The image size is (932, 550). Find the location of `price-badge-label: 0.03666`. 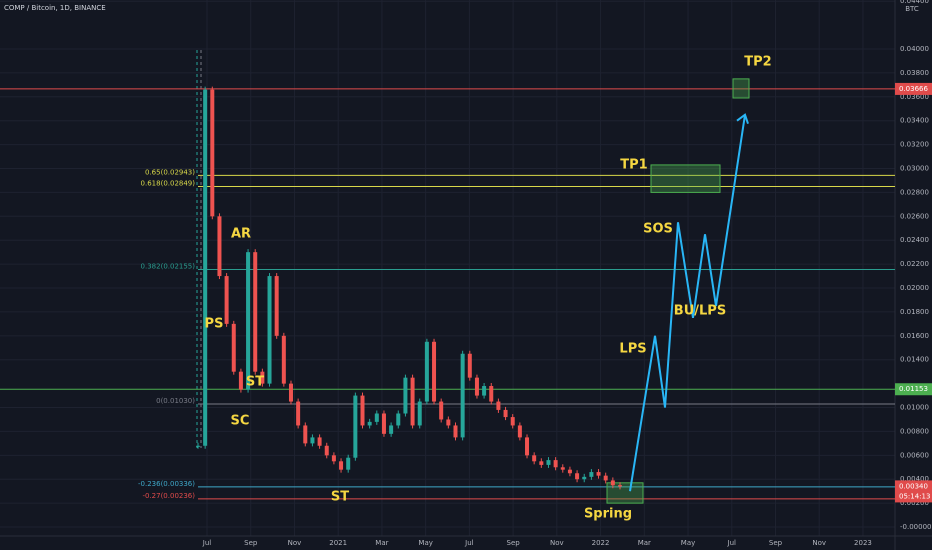

price-badge-label: 0.03666 is located at coordinates (913, 89).